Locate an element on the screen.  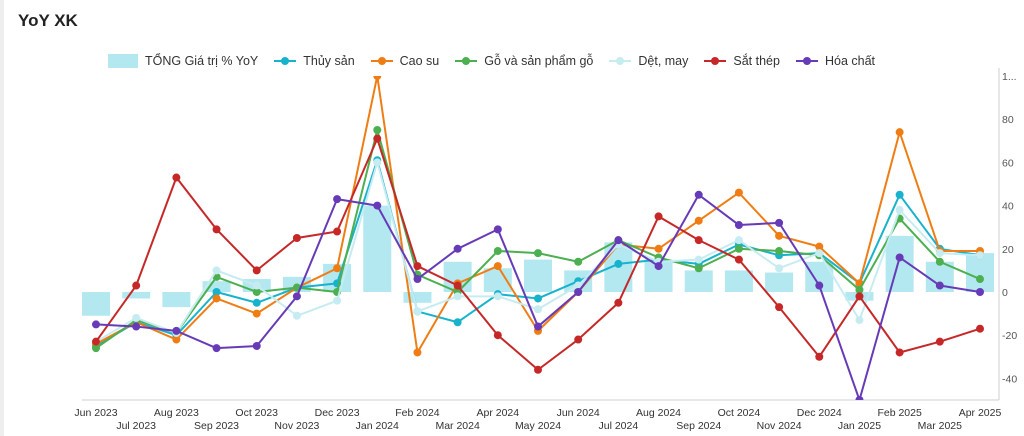
legend-item-det-may: Dệt, may is located at coordinates (648, 61).